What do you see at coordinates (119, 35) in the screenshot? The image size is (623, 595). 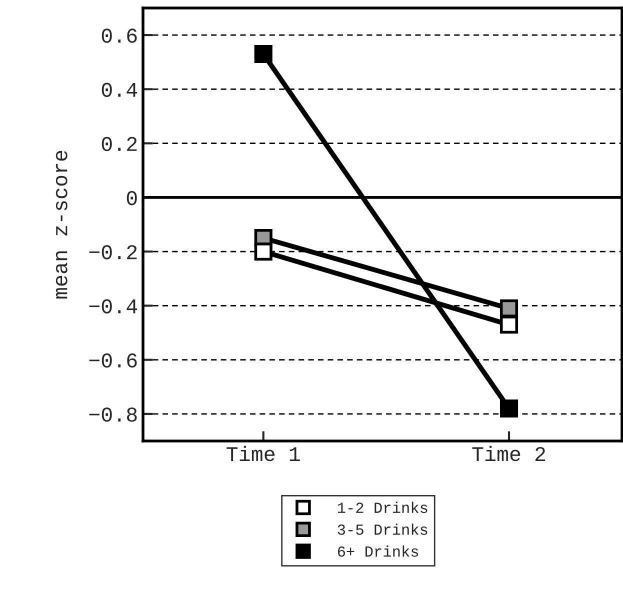 I see `y-tick-label: 0.6` at bounding box center [119, 35].